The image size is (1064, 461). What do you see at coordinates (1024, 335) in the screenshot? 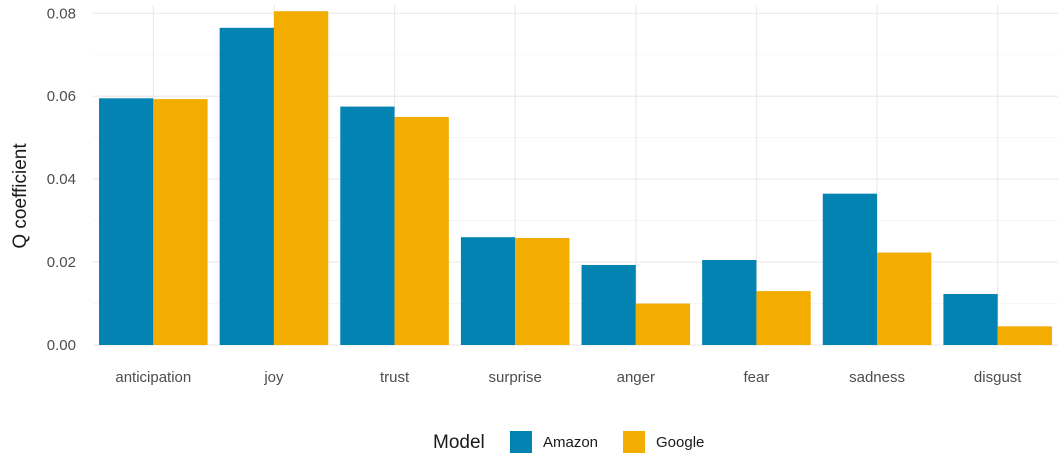
I see `bar-google-disgust` at bounding box center [1024, 335].